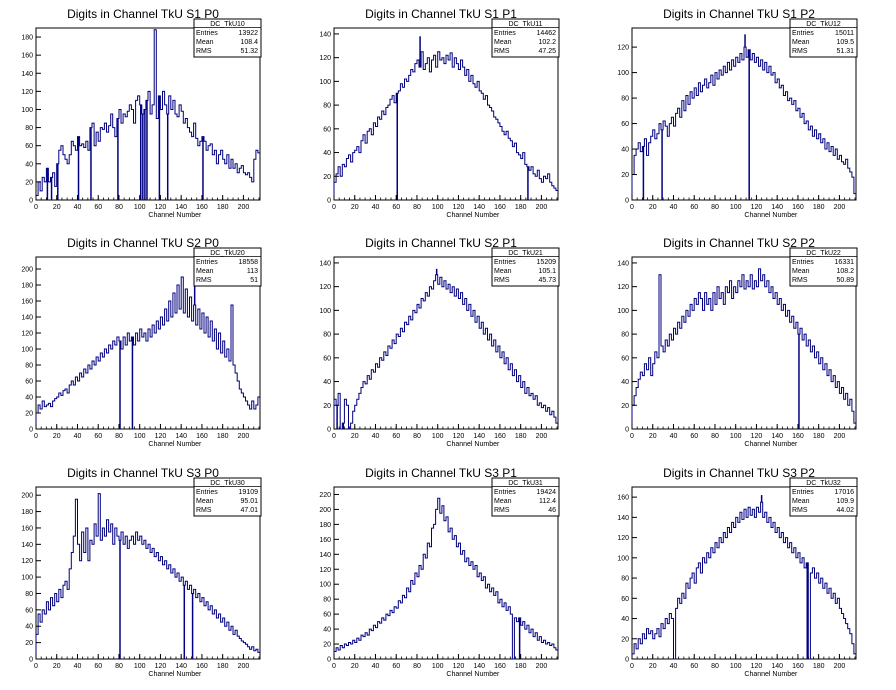 This screenshot has width=896, height=690. I want to click on stats-box: DC_TkU22 Entries 16331 Mean 108.2 RMS 50.89, so click(823, 267).